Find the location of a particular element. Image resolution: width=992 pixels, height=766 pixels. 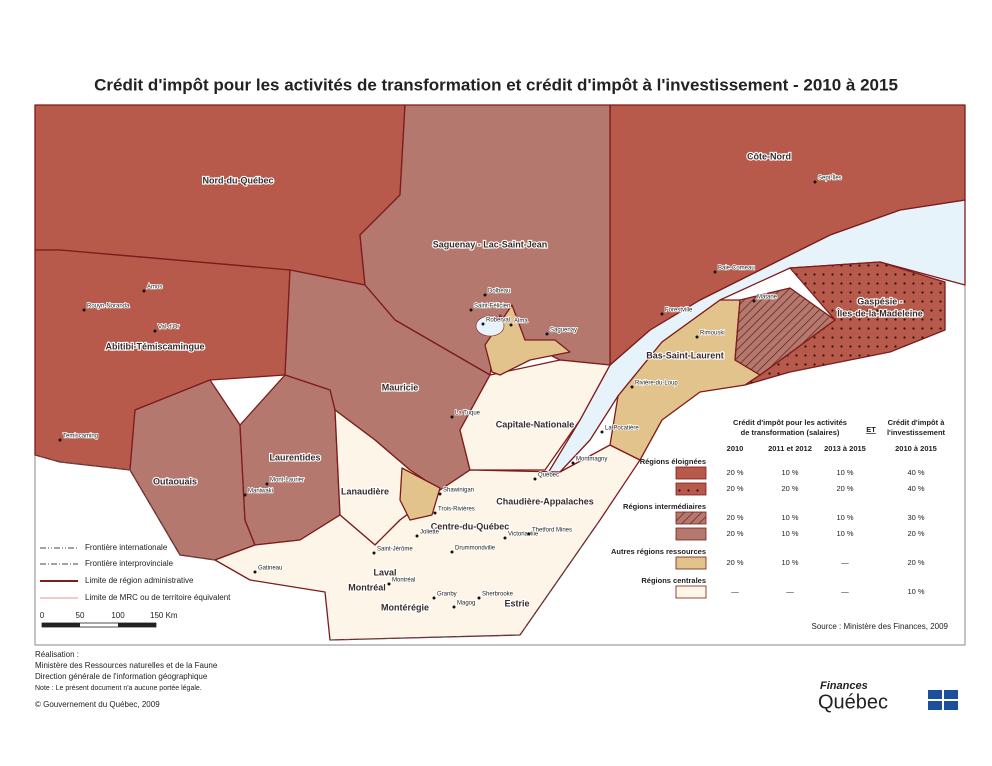

city-label: Rivière-du-Loup is located at coordinates (656, 384).